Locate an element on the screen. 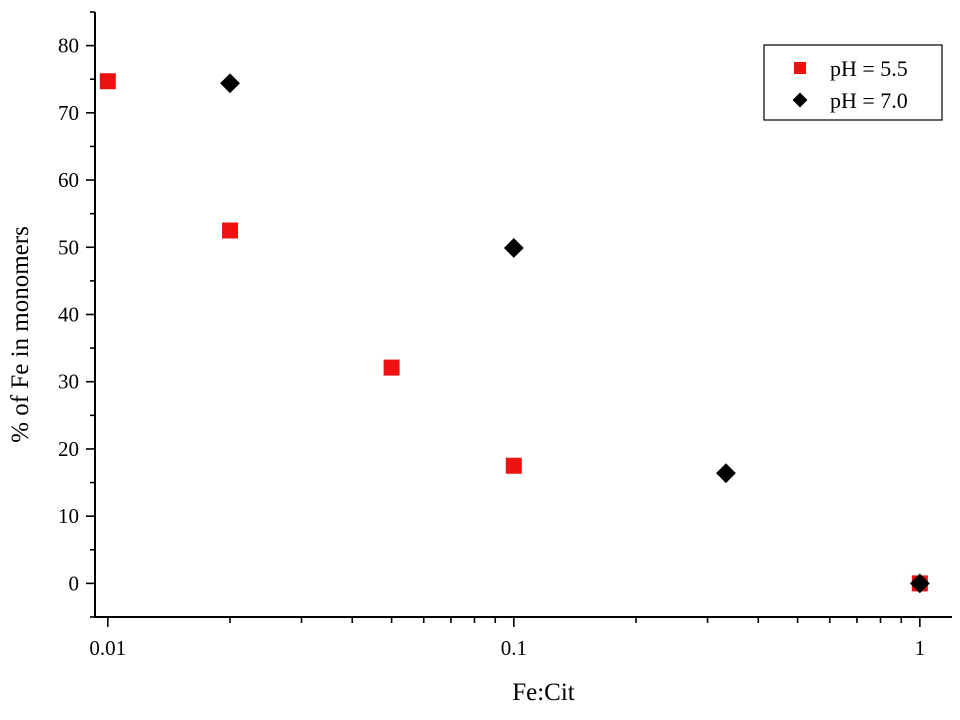 The image size is (960, 720). legend-label: pH = 5.5 is located at coordinates (869, 68).